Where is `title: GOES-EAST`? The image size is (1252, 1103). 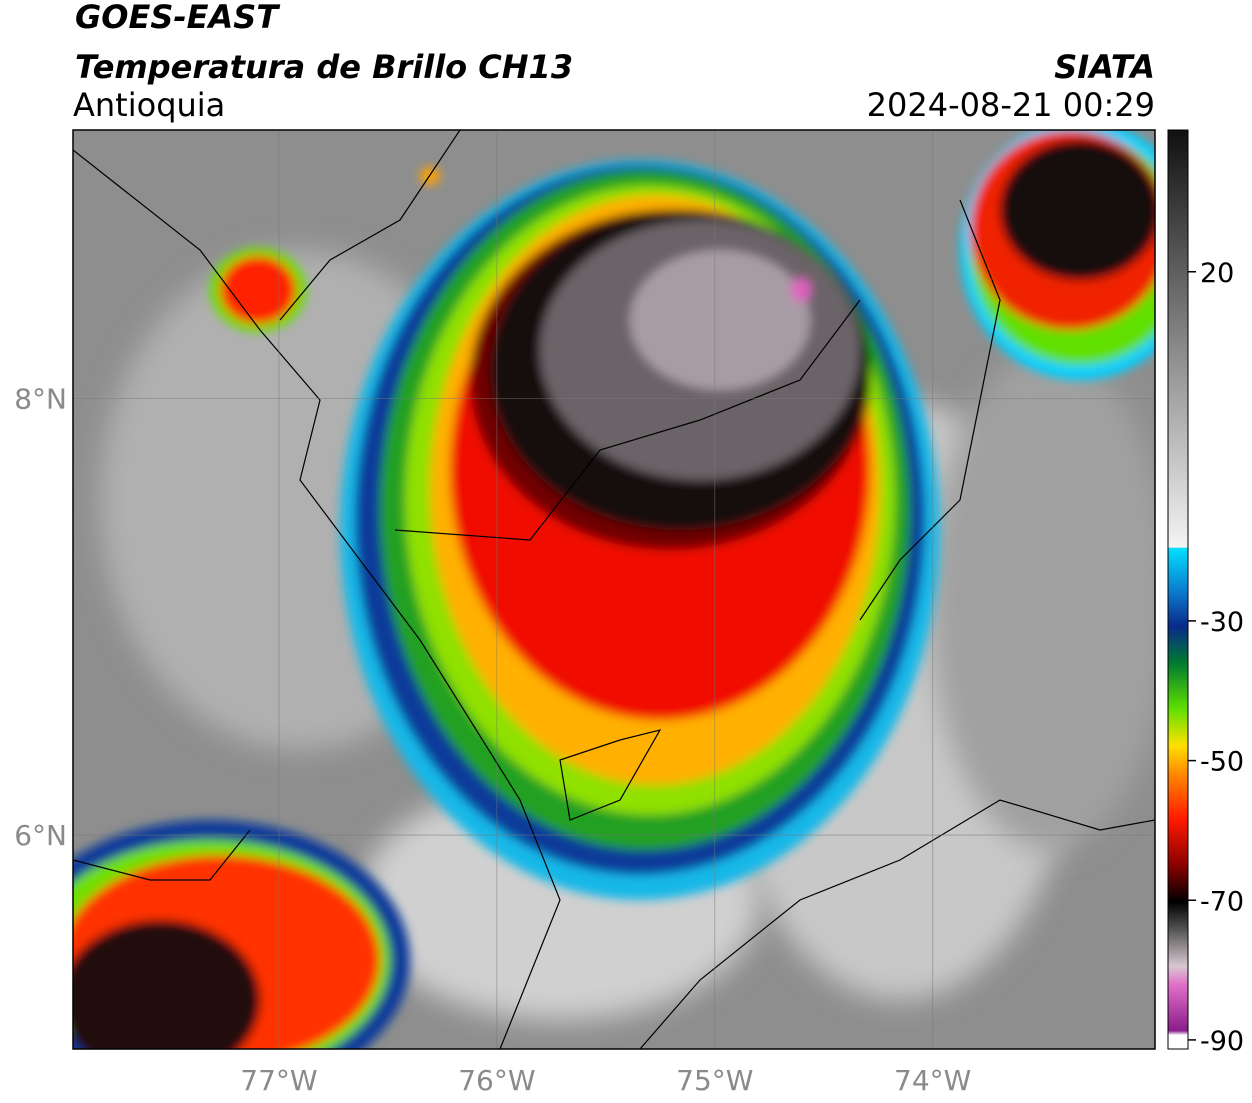 title: GOES-EAST is located at coordinates (177, 18).